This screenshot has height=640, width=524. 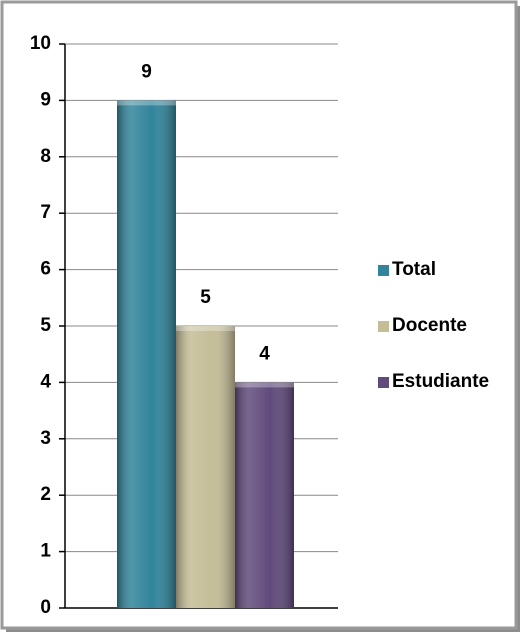 What do you see at coordinates (45, 99) in the screenshot?
I see `y-tick-label: 9` at bounding box center [45, 99].